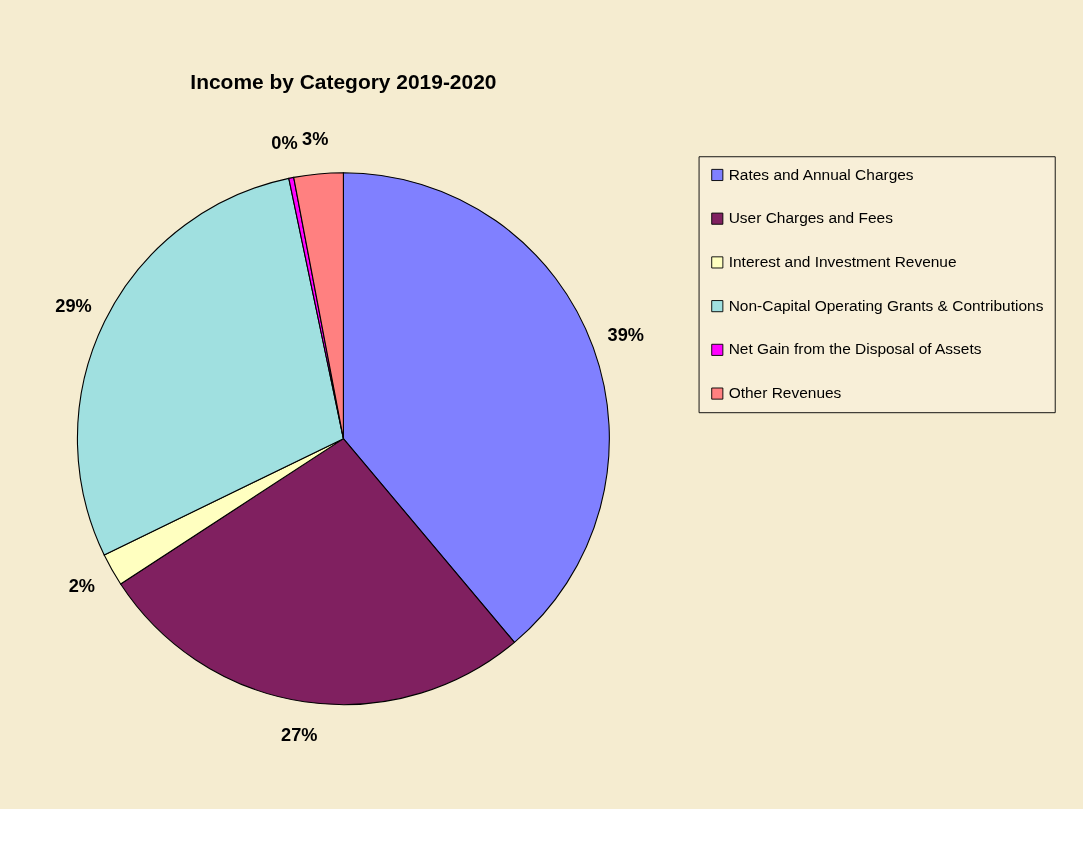 This screenshot has height=867, width=1083. What do you see at coordinates (886, 305) in the screenshot?
I see `legend-label: Non-Capital Operating Grants & Contributions` at bounding box center [886, 305].